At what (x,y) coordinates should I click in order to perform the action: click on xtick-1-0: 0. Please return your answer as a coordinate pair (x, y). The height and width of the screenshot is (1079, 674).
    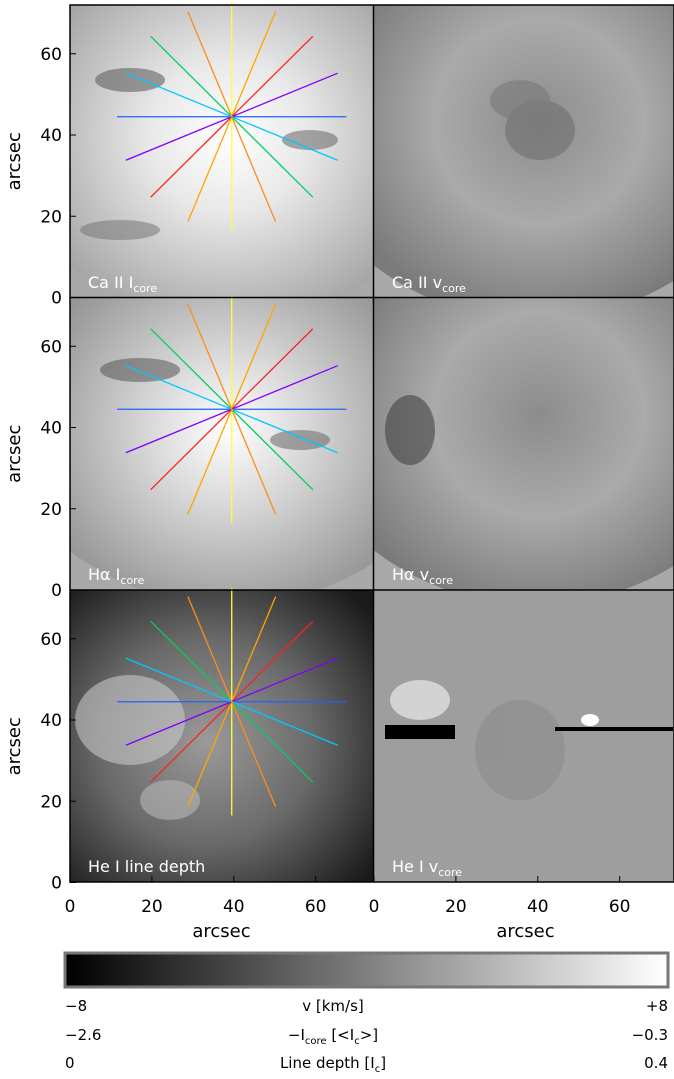
    Looking at the image, I should click on (374, 907).